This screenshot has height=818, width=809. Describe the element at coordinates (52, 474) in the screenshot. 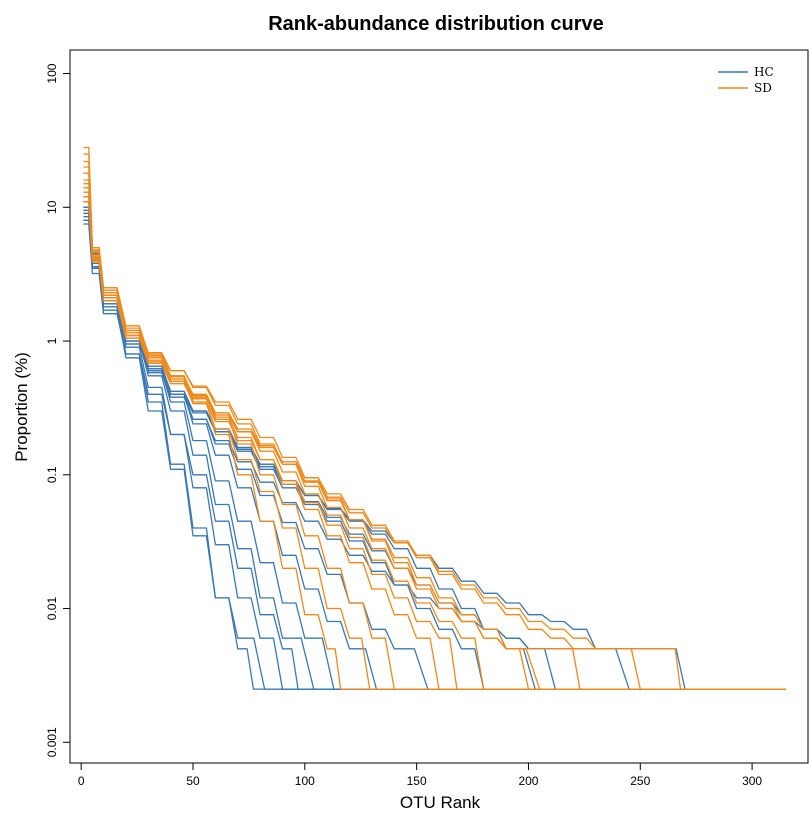

I see `y-tick-label-2: 0.1` at that location.